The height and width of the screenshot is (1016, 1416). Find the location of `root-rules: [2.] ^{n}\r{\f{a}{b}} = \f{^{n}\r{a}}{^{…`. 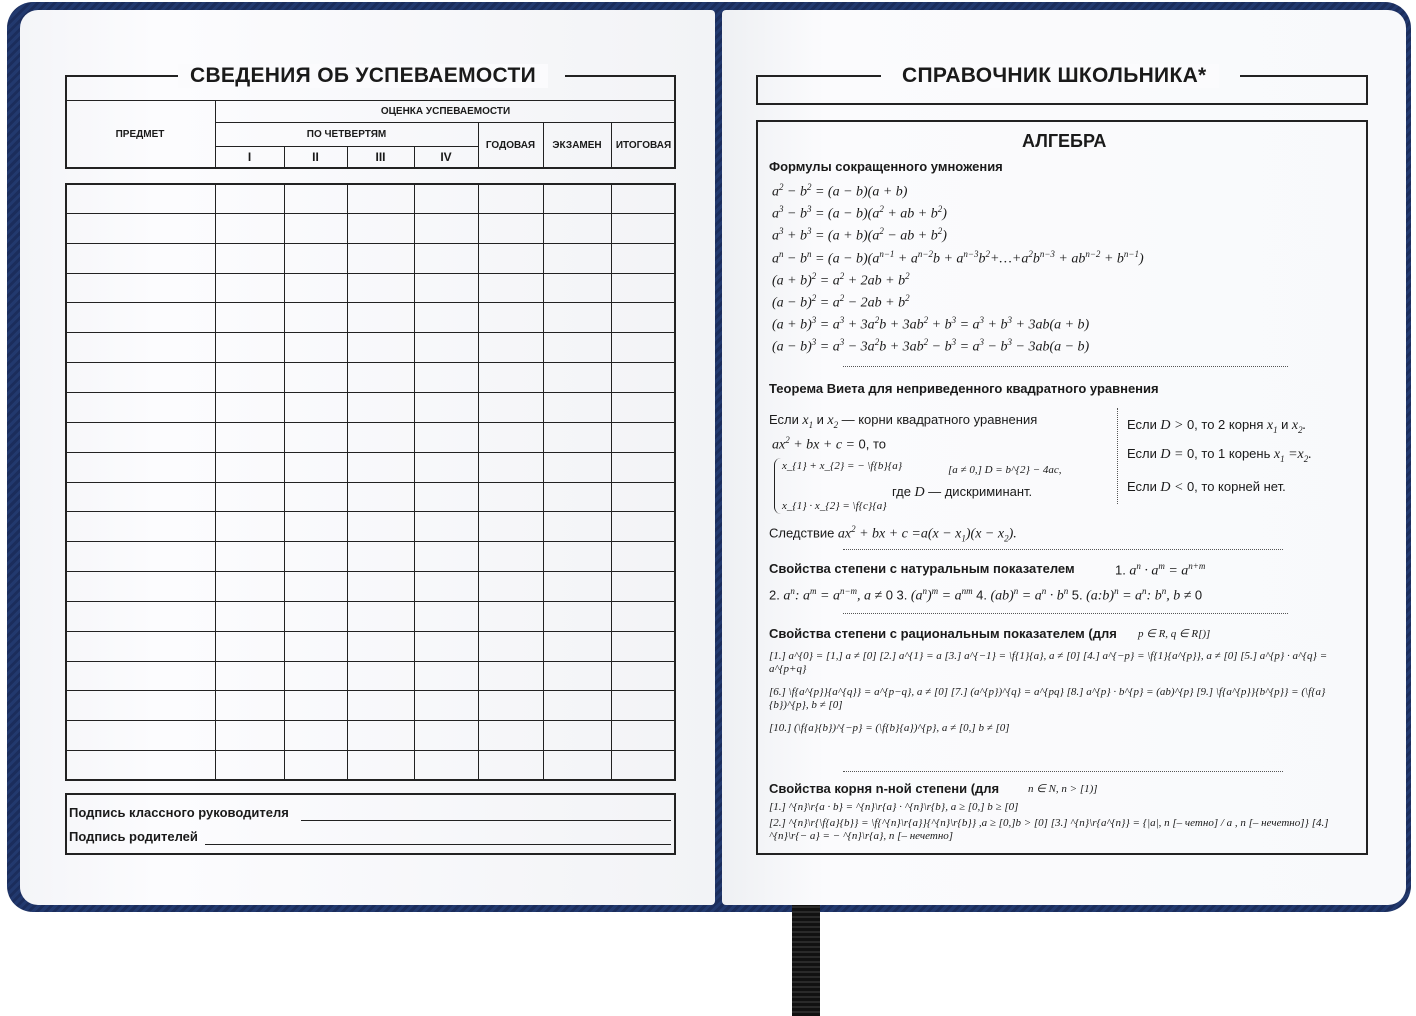

root-rules: [2.] ^{n}\r{\f{a}{b}} = \f{^{n}\r{a}}{^{… is located at coordinates (1049, 829).